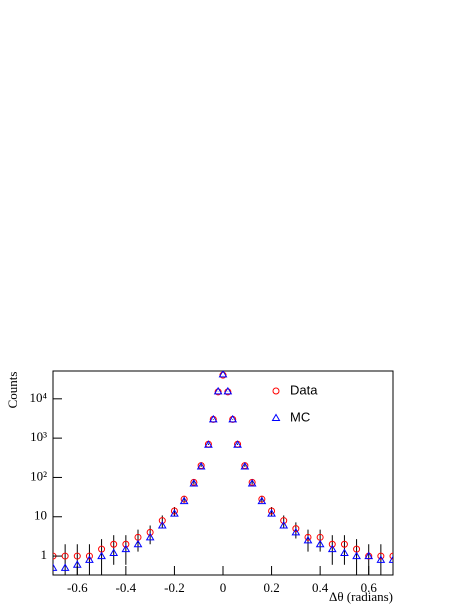  I want to click on legend-label: Data, so click(304, 389).